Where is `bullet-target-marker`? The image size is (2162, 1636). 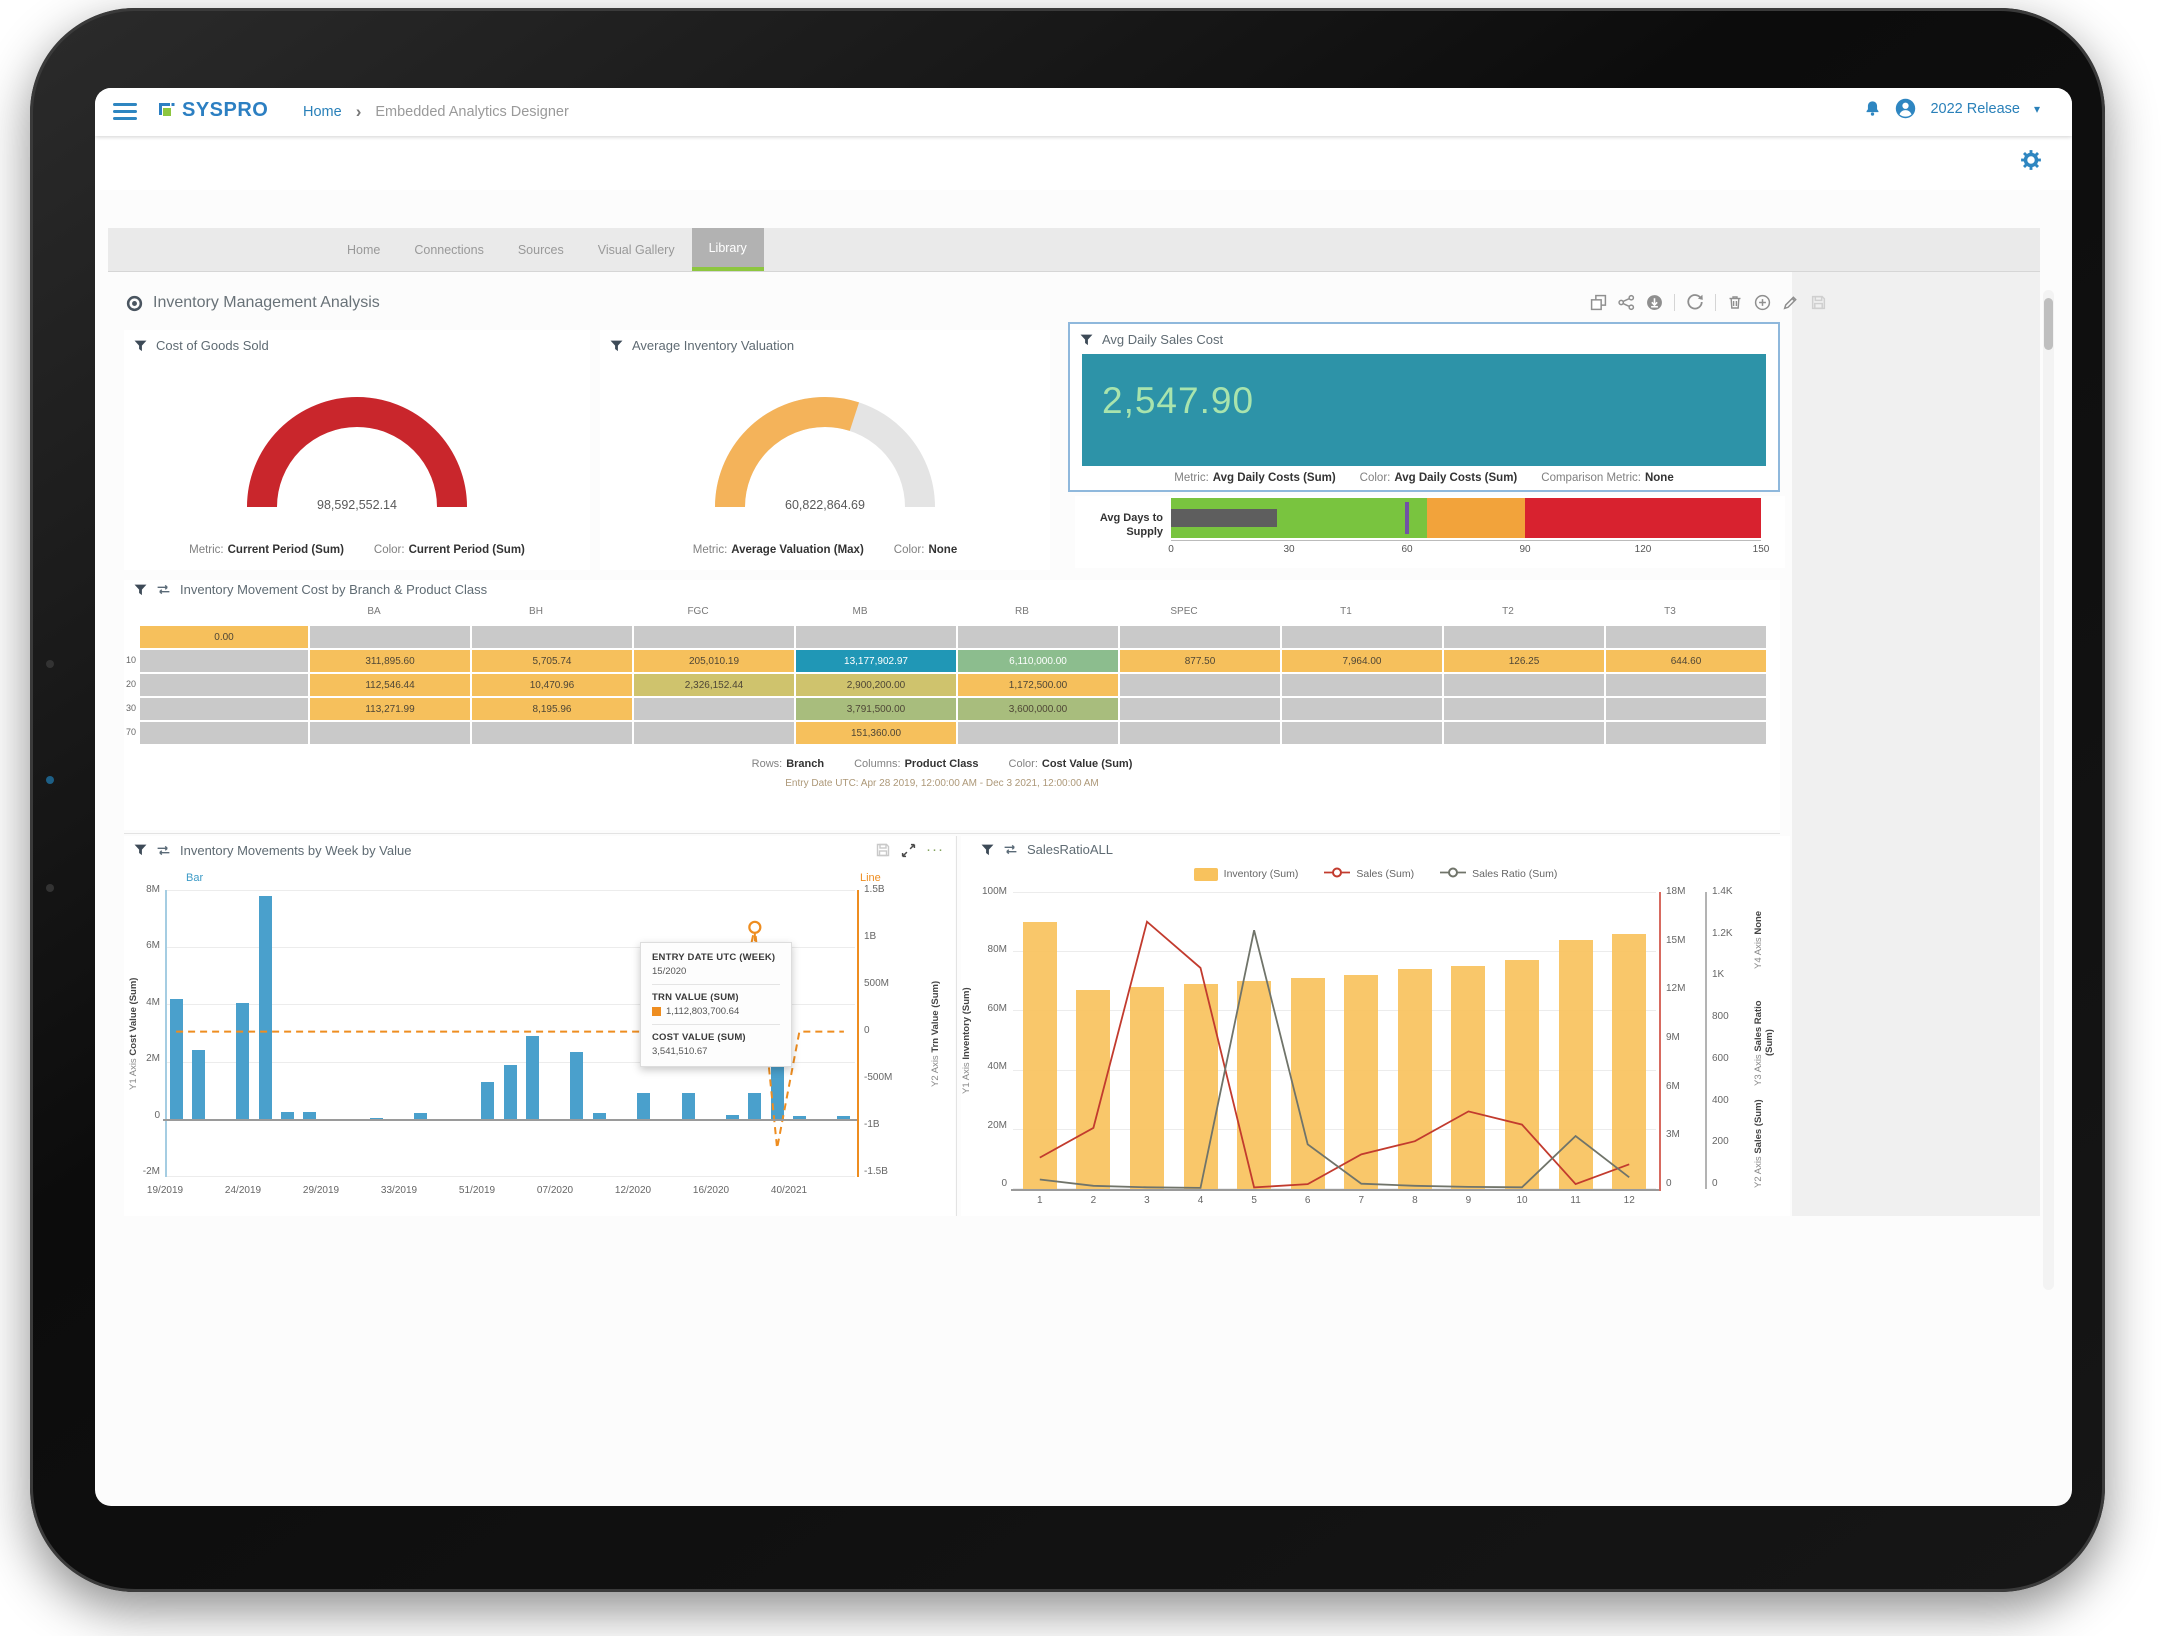
bullet-target-marker is located at coordinates (1407, 518).